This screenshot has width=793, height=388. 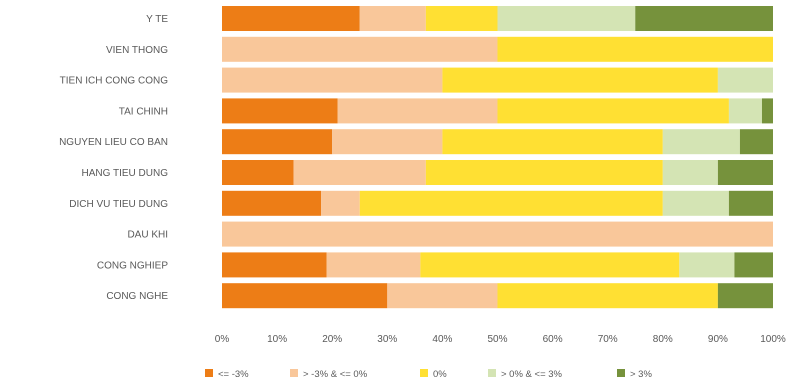 I want to click on category-label: DAU KHI, so click(x=147, y=235).